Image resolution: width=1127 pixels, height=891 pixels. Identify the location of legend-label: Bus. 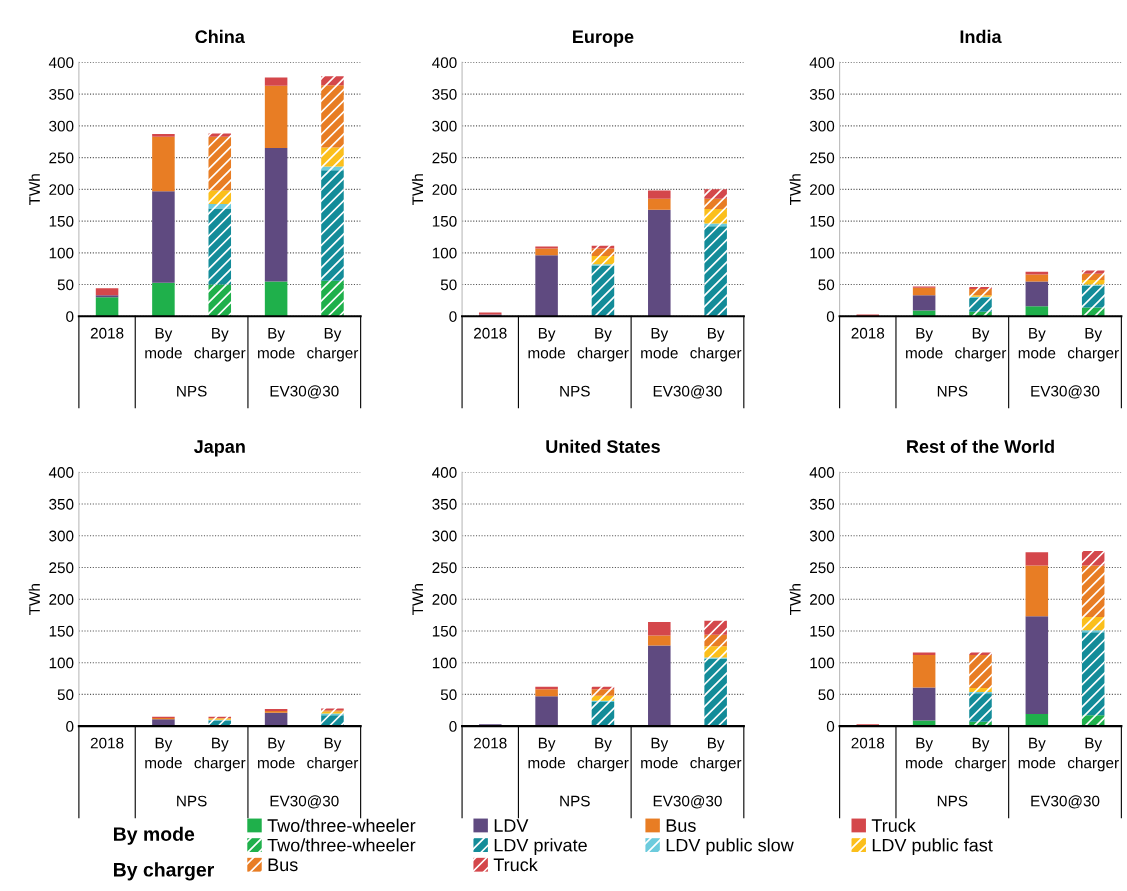
(681, 825).